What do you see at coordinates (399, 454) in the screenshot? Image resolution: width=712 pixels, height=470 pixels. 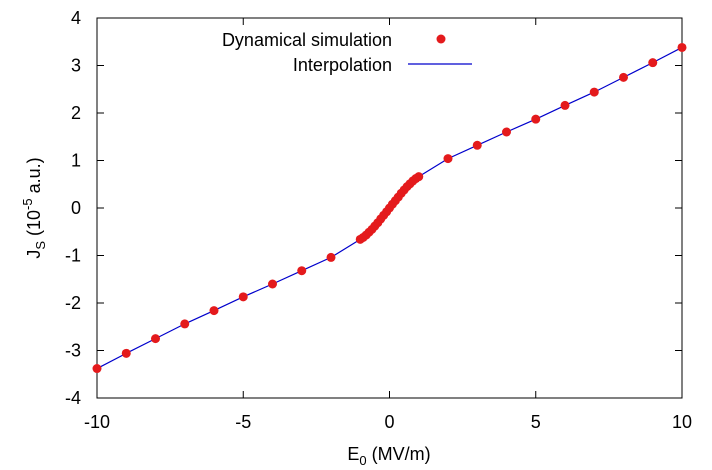 I see `x-axis-label-rest: (MV/m)` at bounding box center [399, 454].